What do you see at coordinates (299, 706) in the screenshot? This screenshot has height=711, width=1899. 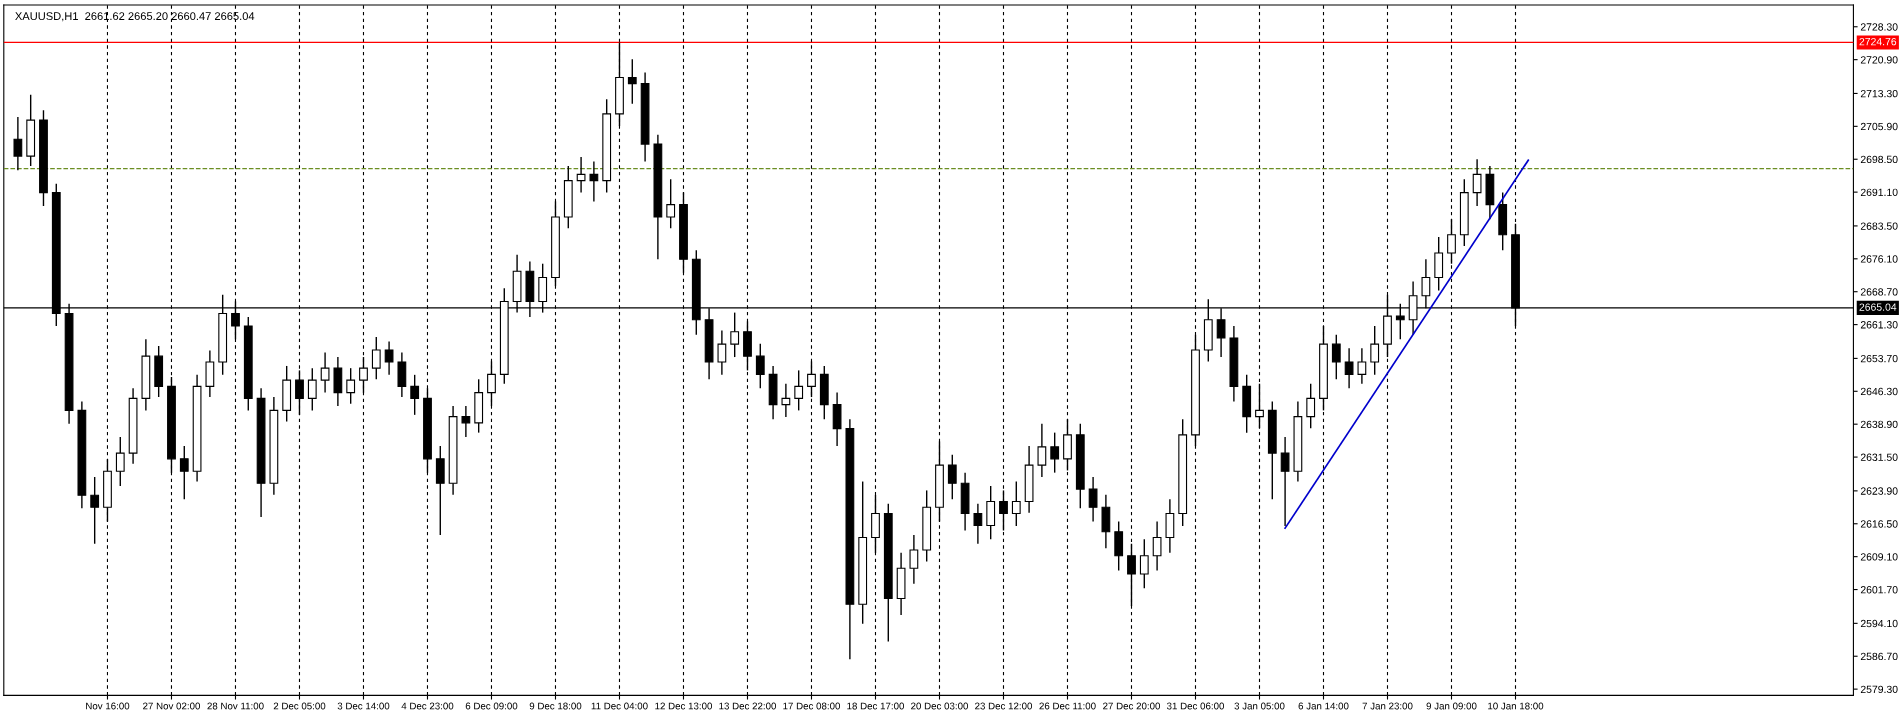 I see `x-tick-label: 2 Dec 05:00` at bounding box center [299, 706].